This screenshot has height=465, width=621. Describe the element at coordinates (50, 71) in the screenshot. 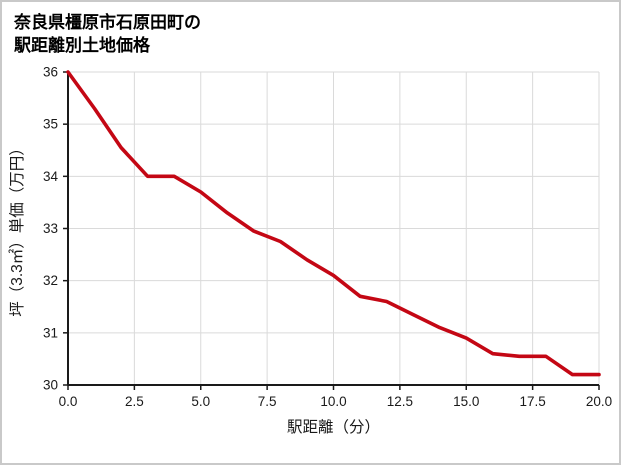

I see `y-tick-label: 36` at that location.